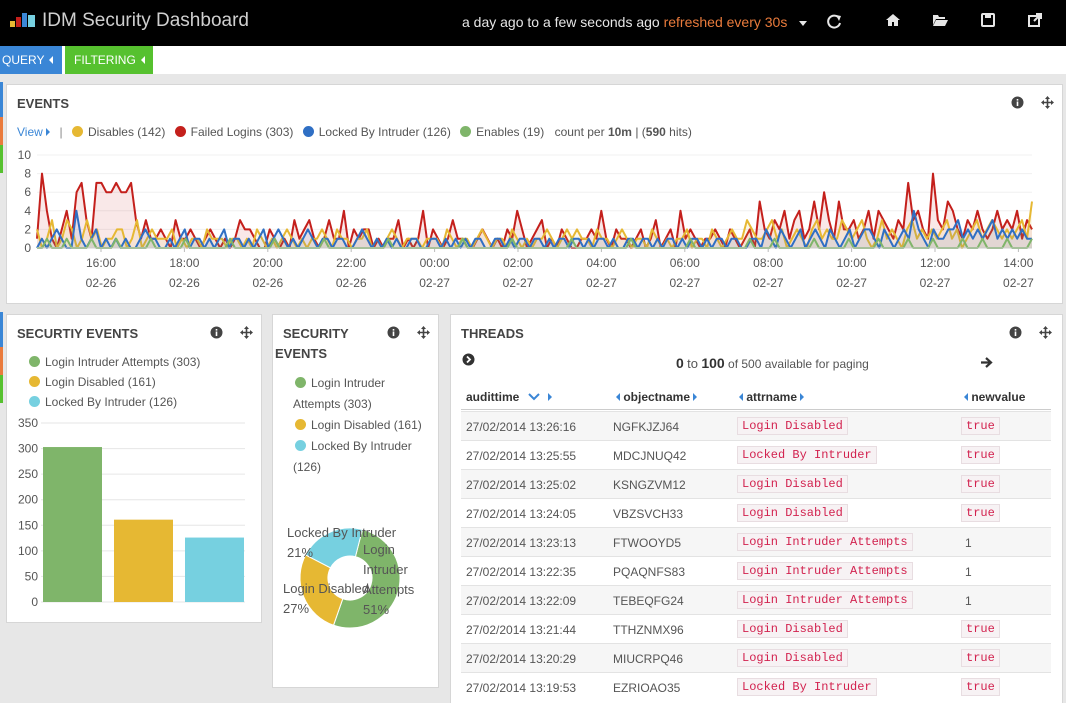 The image size is (1066, 703). Describe the element at coordinates (34, 132) in the screenshot. I see `view-toggle: View` at that location.